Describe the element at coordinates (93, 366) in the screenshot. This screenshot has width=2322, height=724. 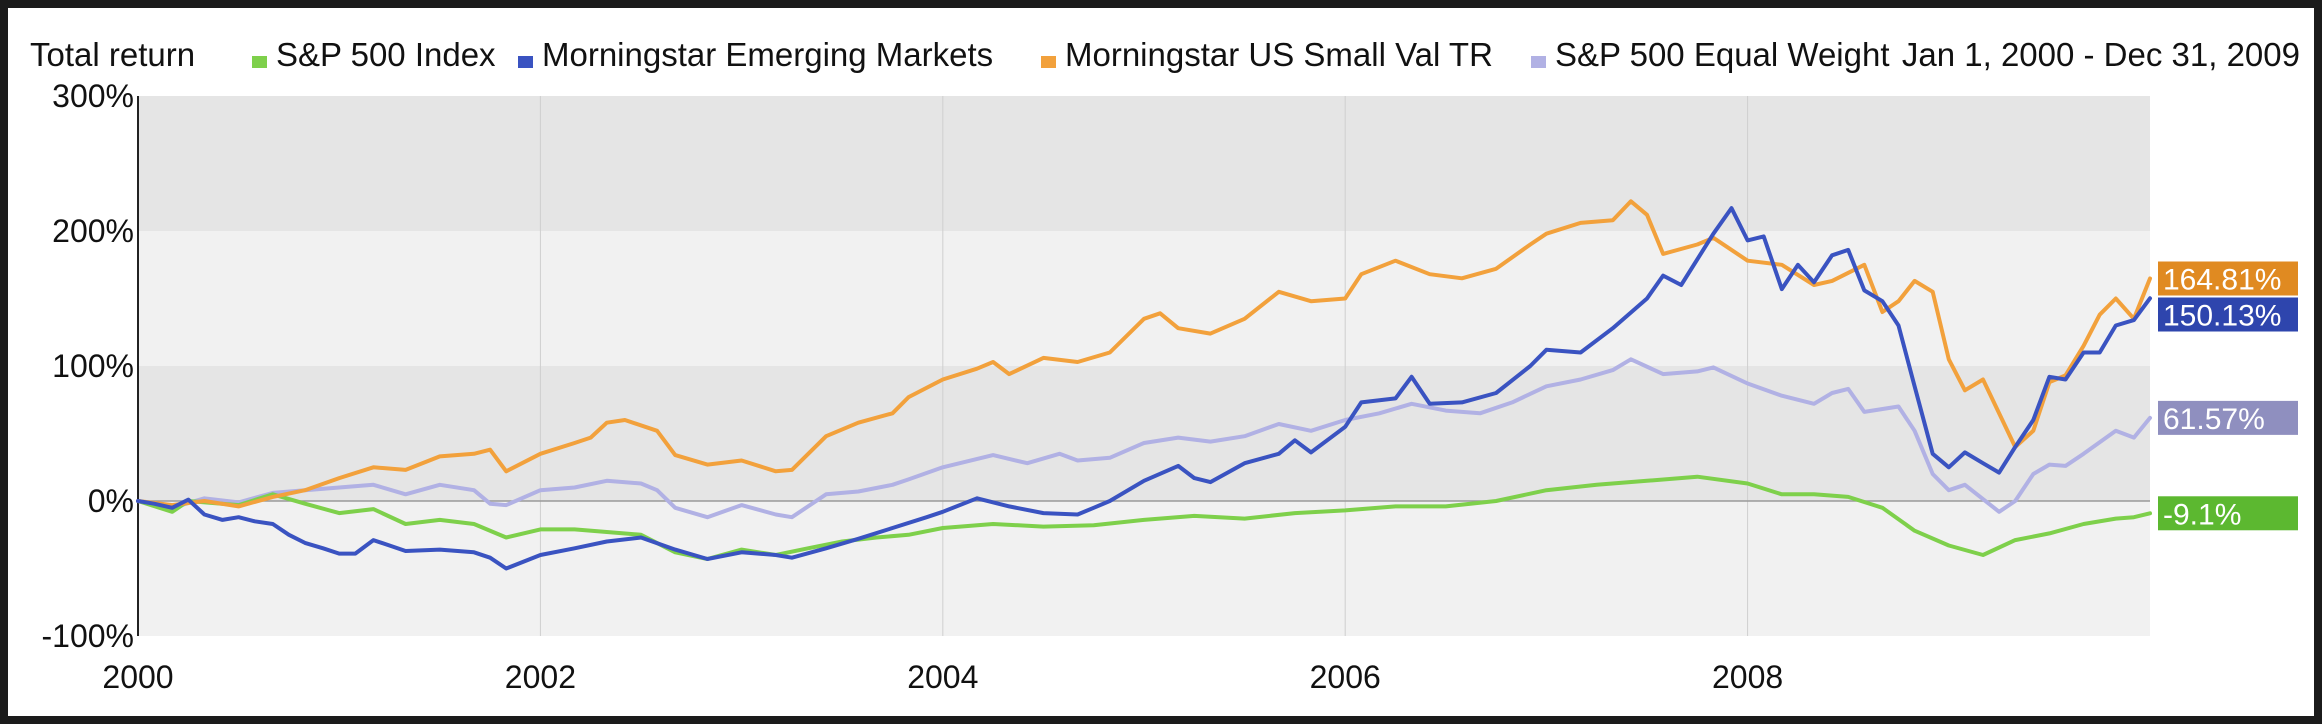
I see `y-tick-label: 100%` at that location.